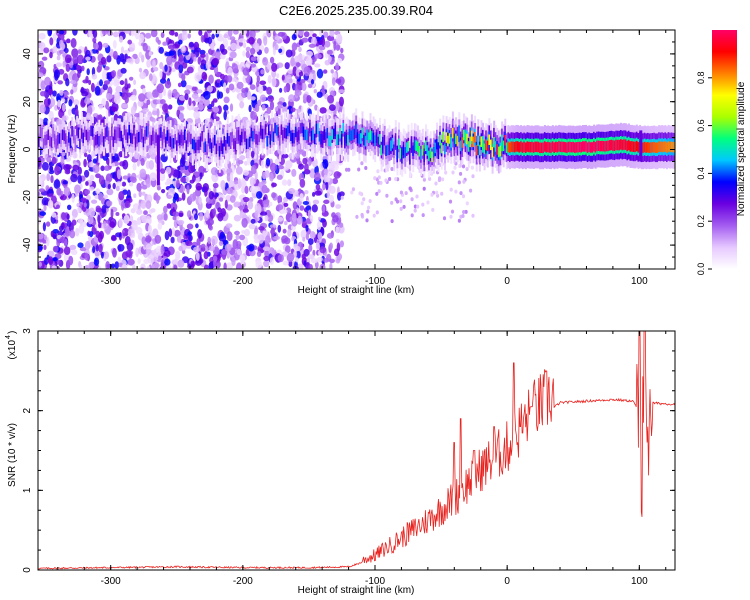 The width and height of the screenshot is (750, 600). Describe the element at coordinates (27, 570) in the screenshot. I see `y-tick-label: 0` at that location.